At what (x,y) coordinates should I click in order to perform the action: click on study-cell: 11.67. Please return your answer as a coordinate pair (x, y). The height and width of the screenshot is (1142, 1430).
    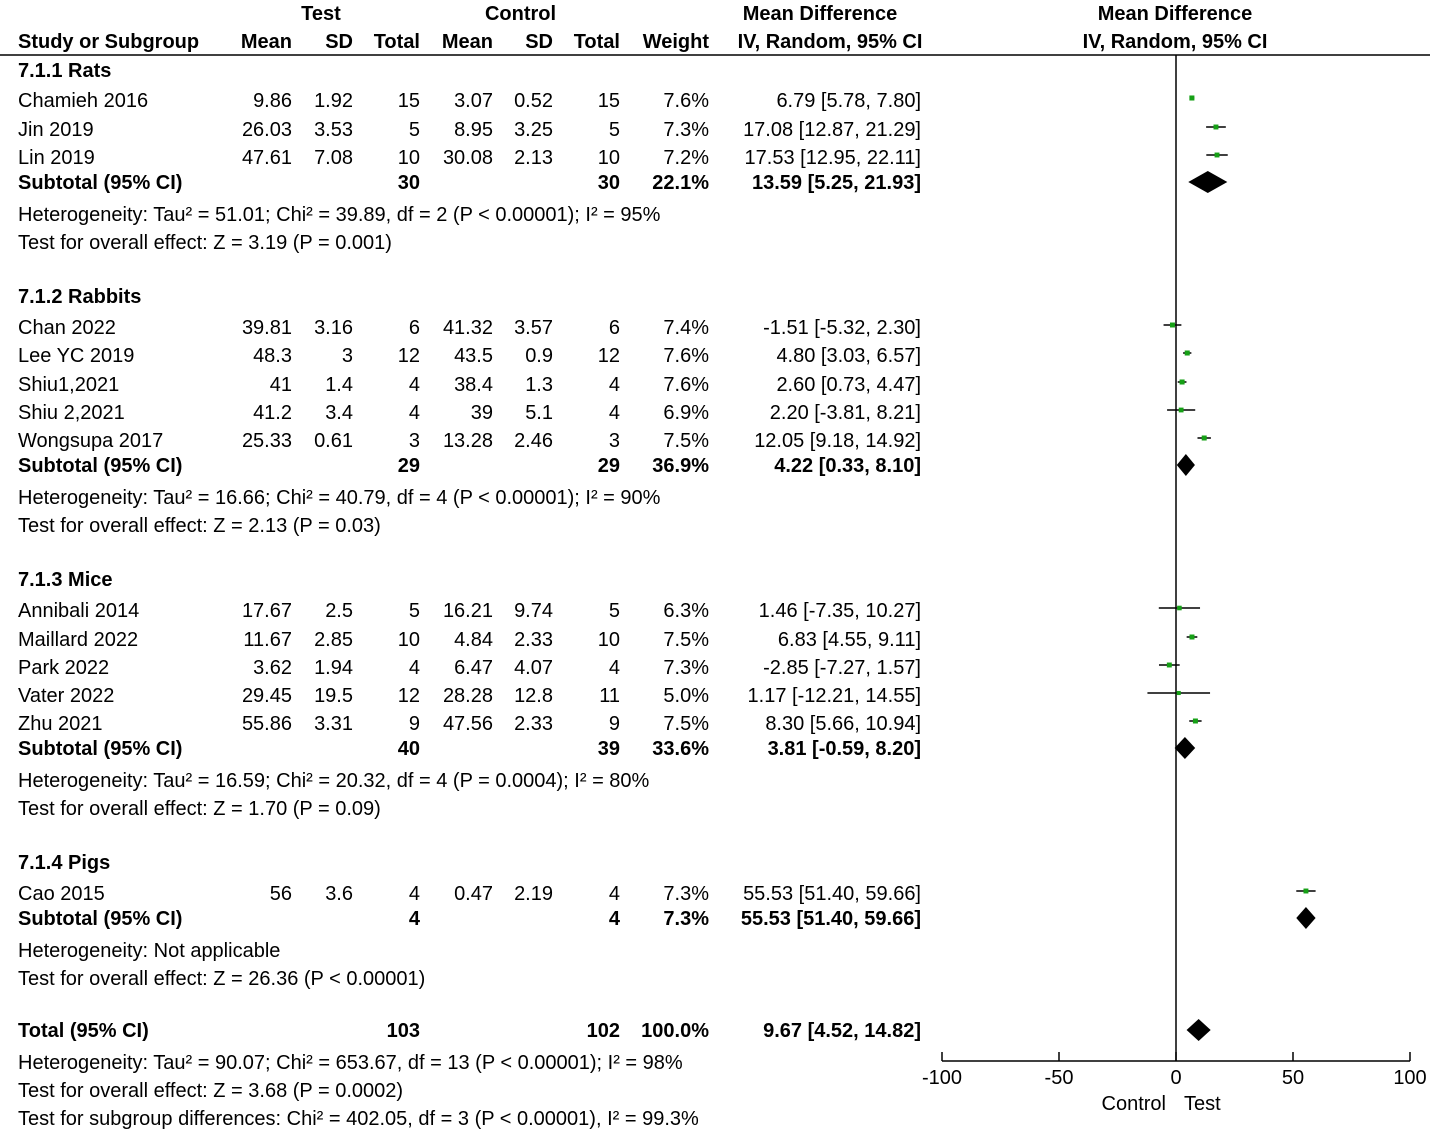
    Looking at the image, I should click on (267, 640).